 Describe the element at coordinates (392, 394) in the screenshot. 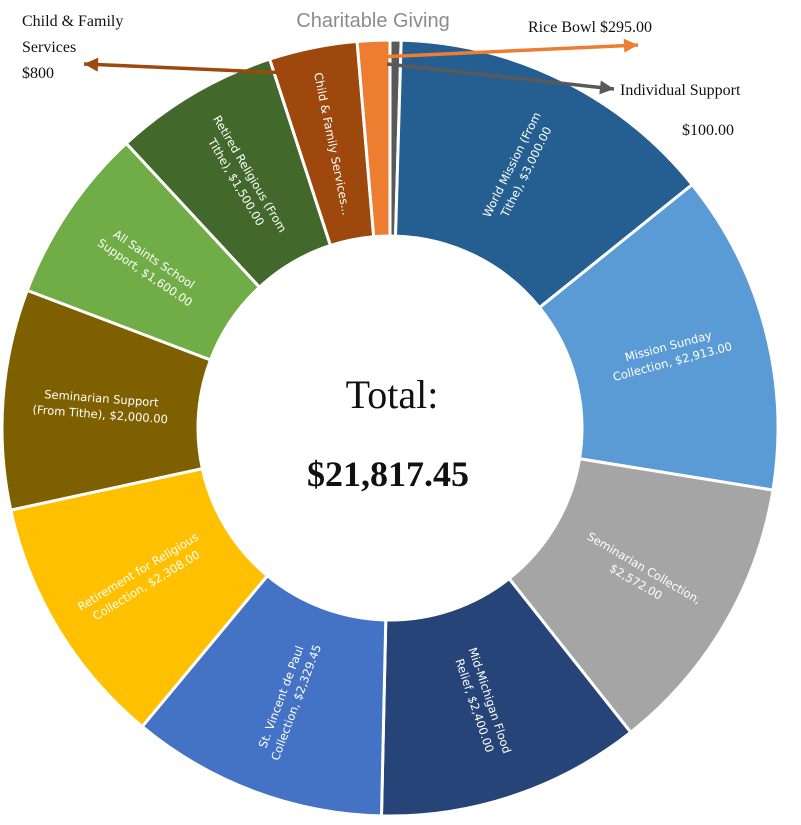

I see `total-label: Total:` at that location.